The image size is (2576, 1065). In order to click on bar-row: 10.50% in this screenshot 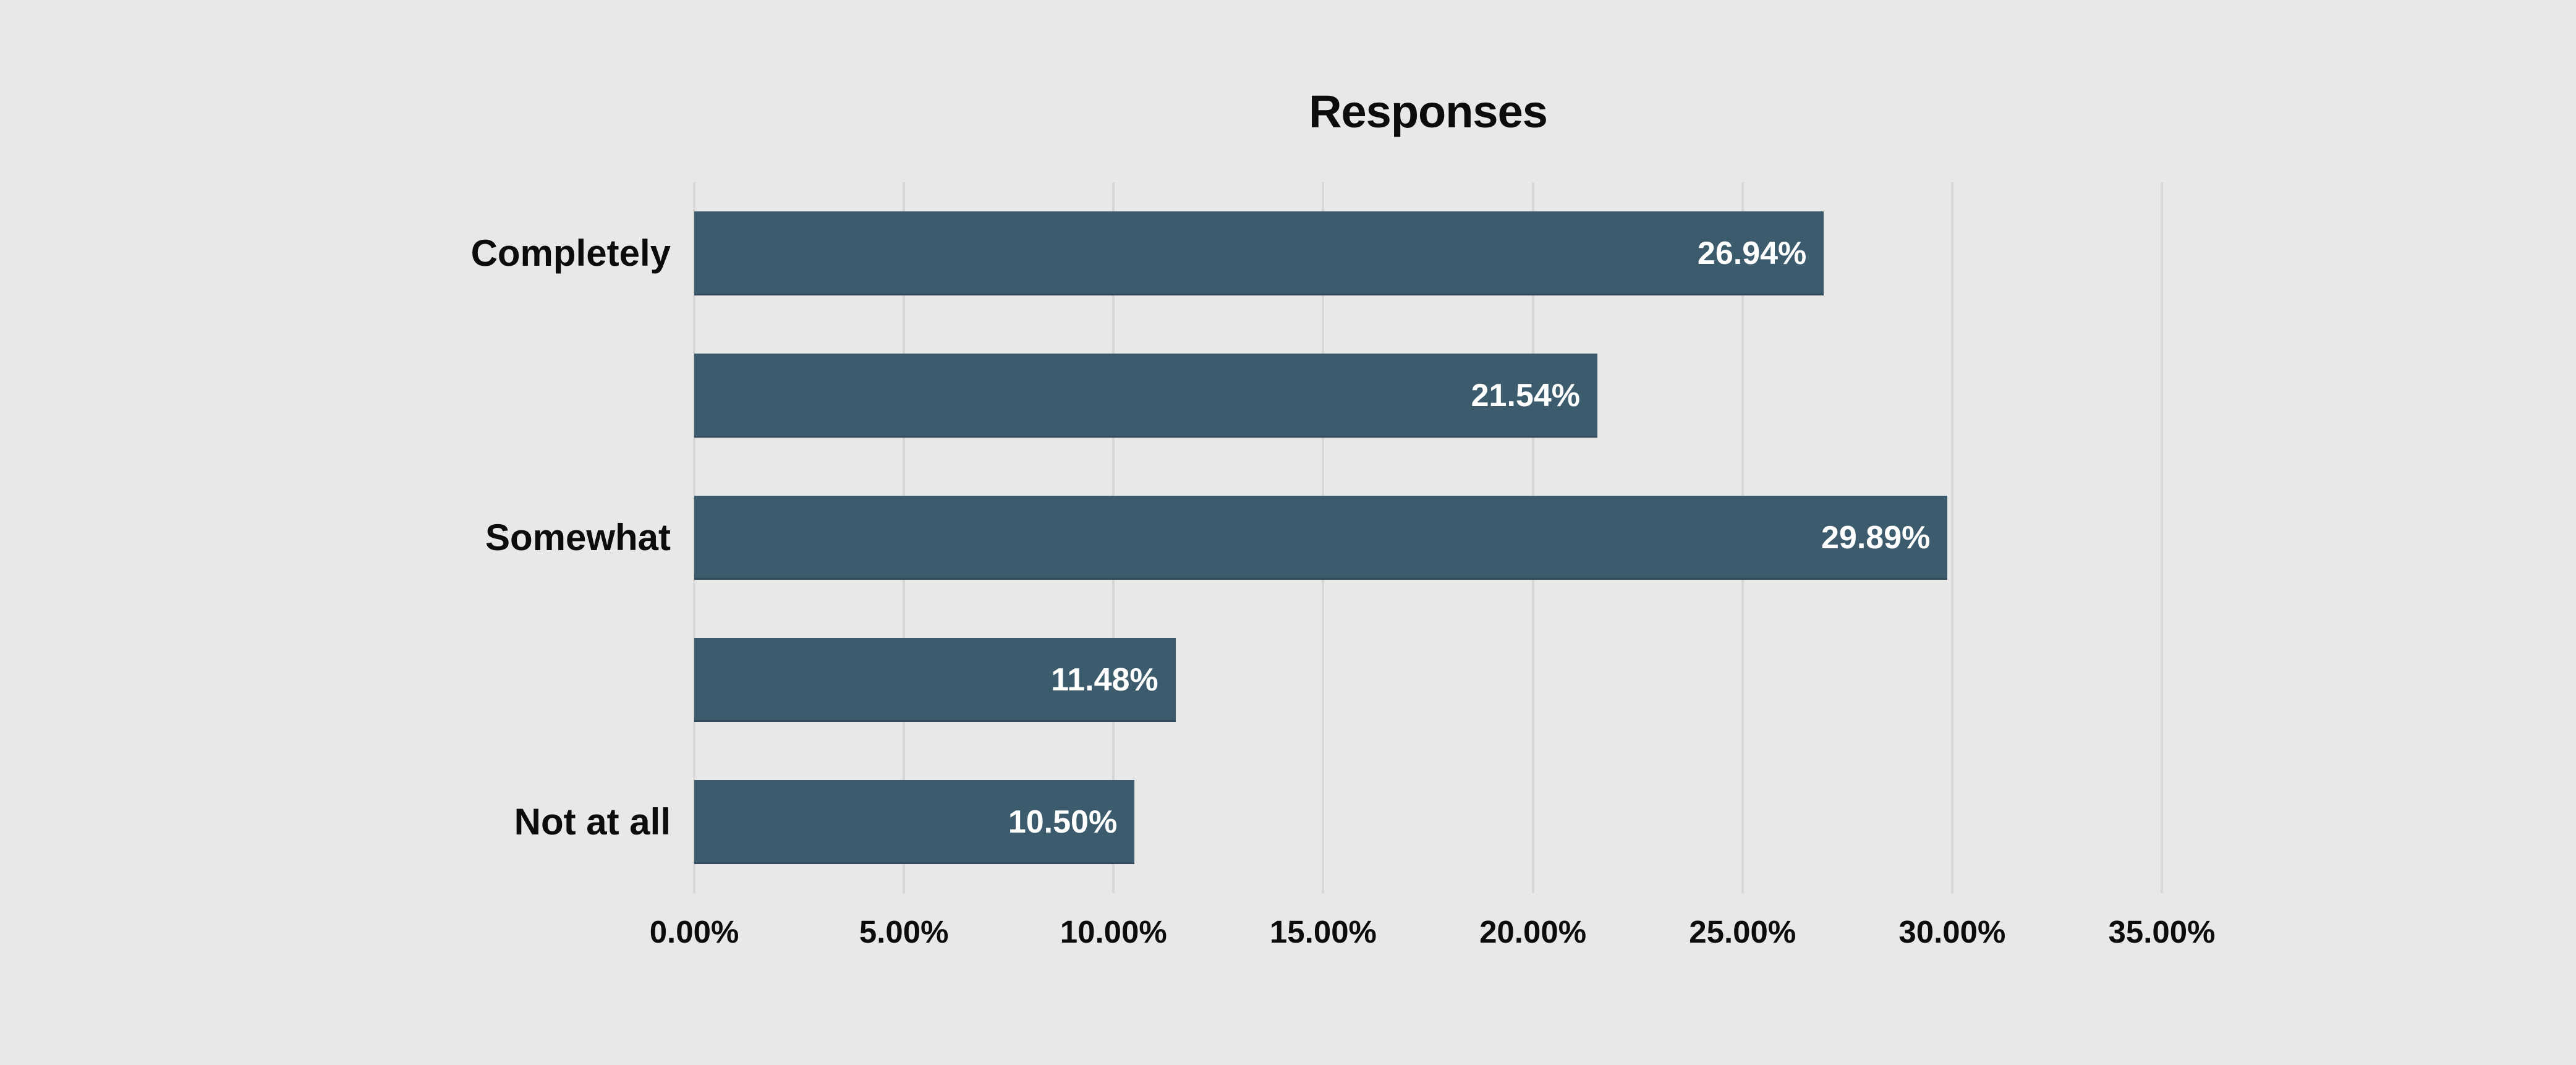, I will do `click(1428, 822)`.